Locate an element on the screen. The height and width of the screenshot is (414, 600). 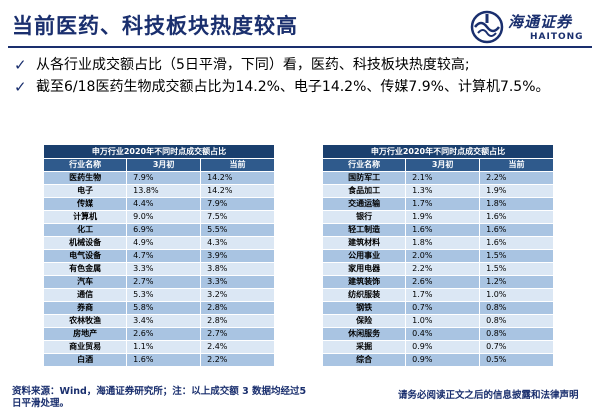
early-march-share-cell: 2.6% is located at coordinates (164, 334).